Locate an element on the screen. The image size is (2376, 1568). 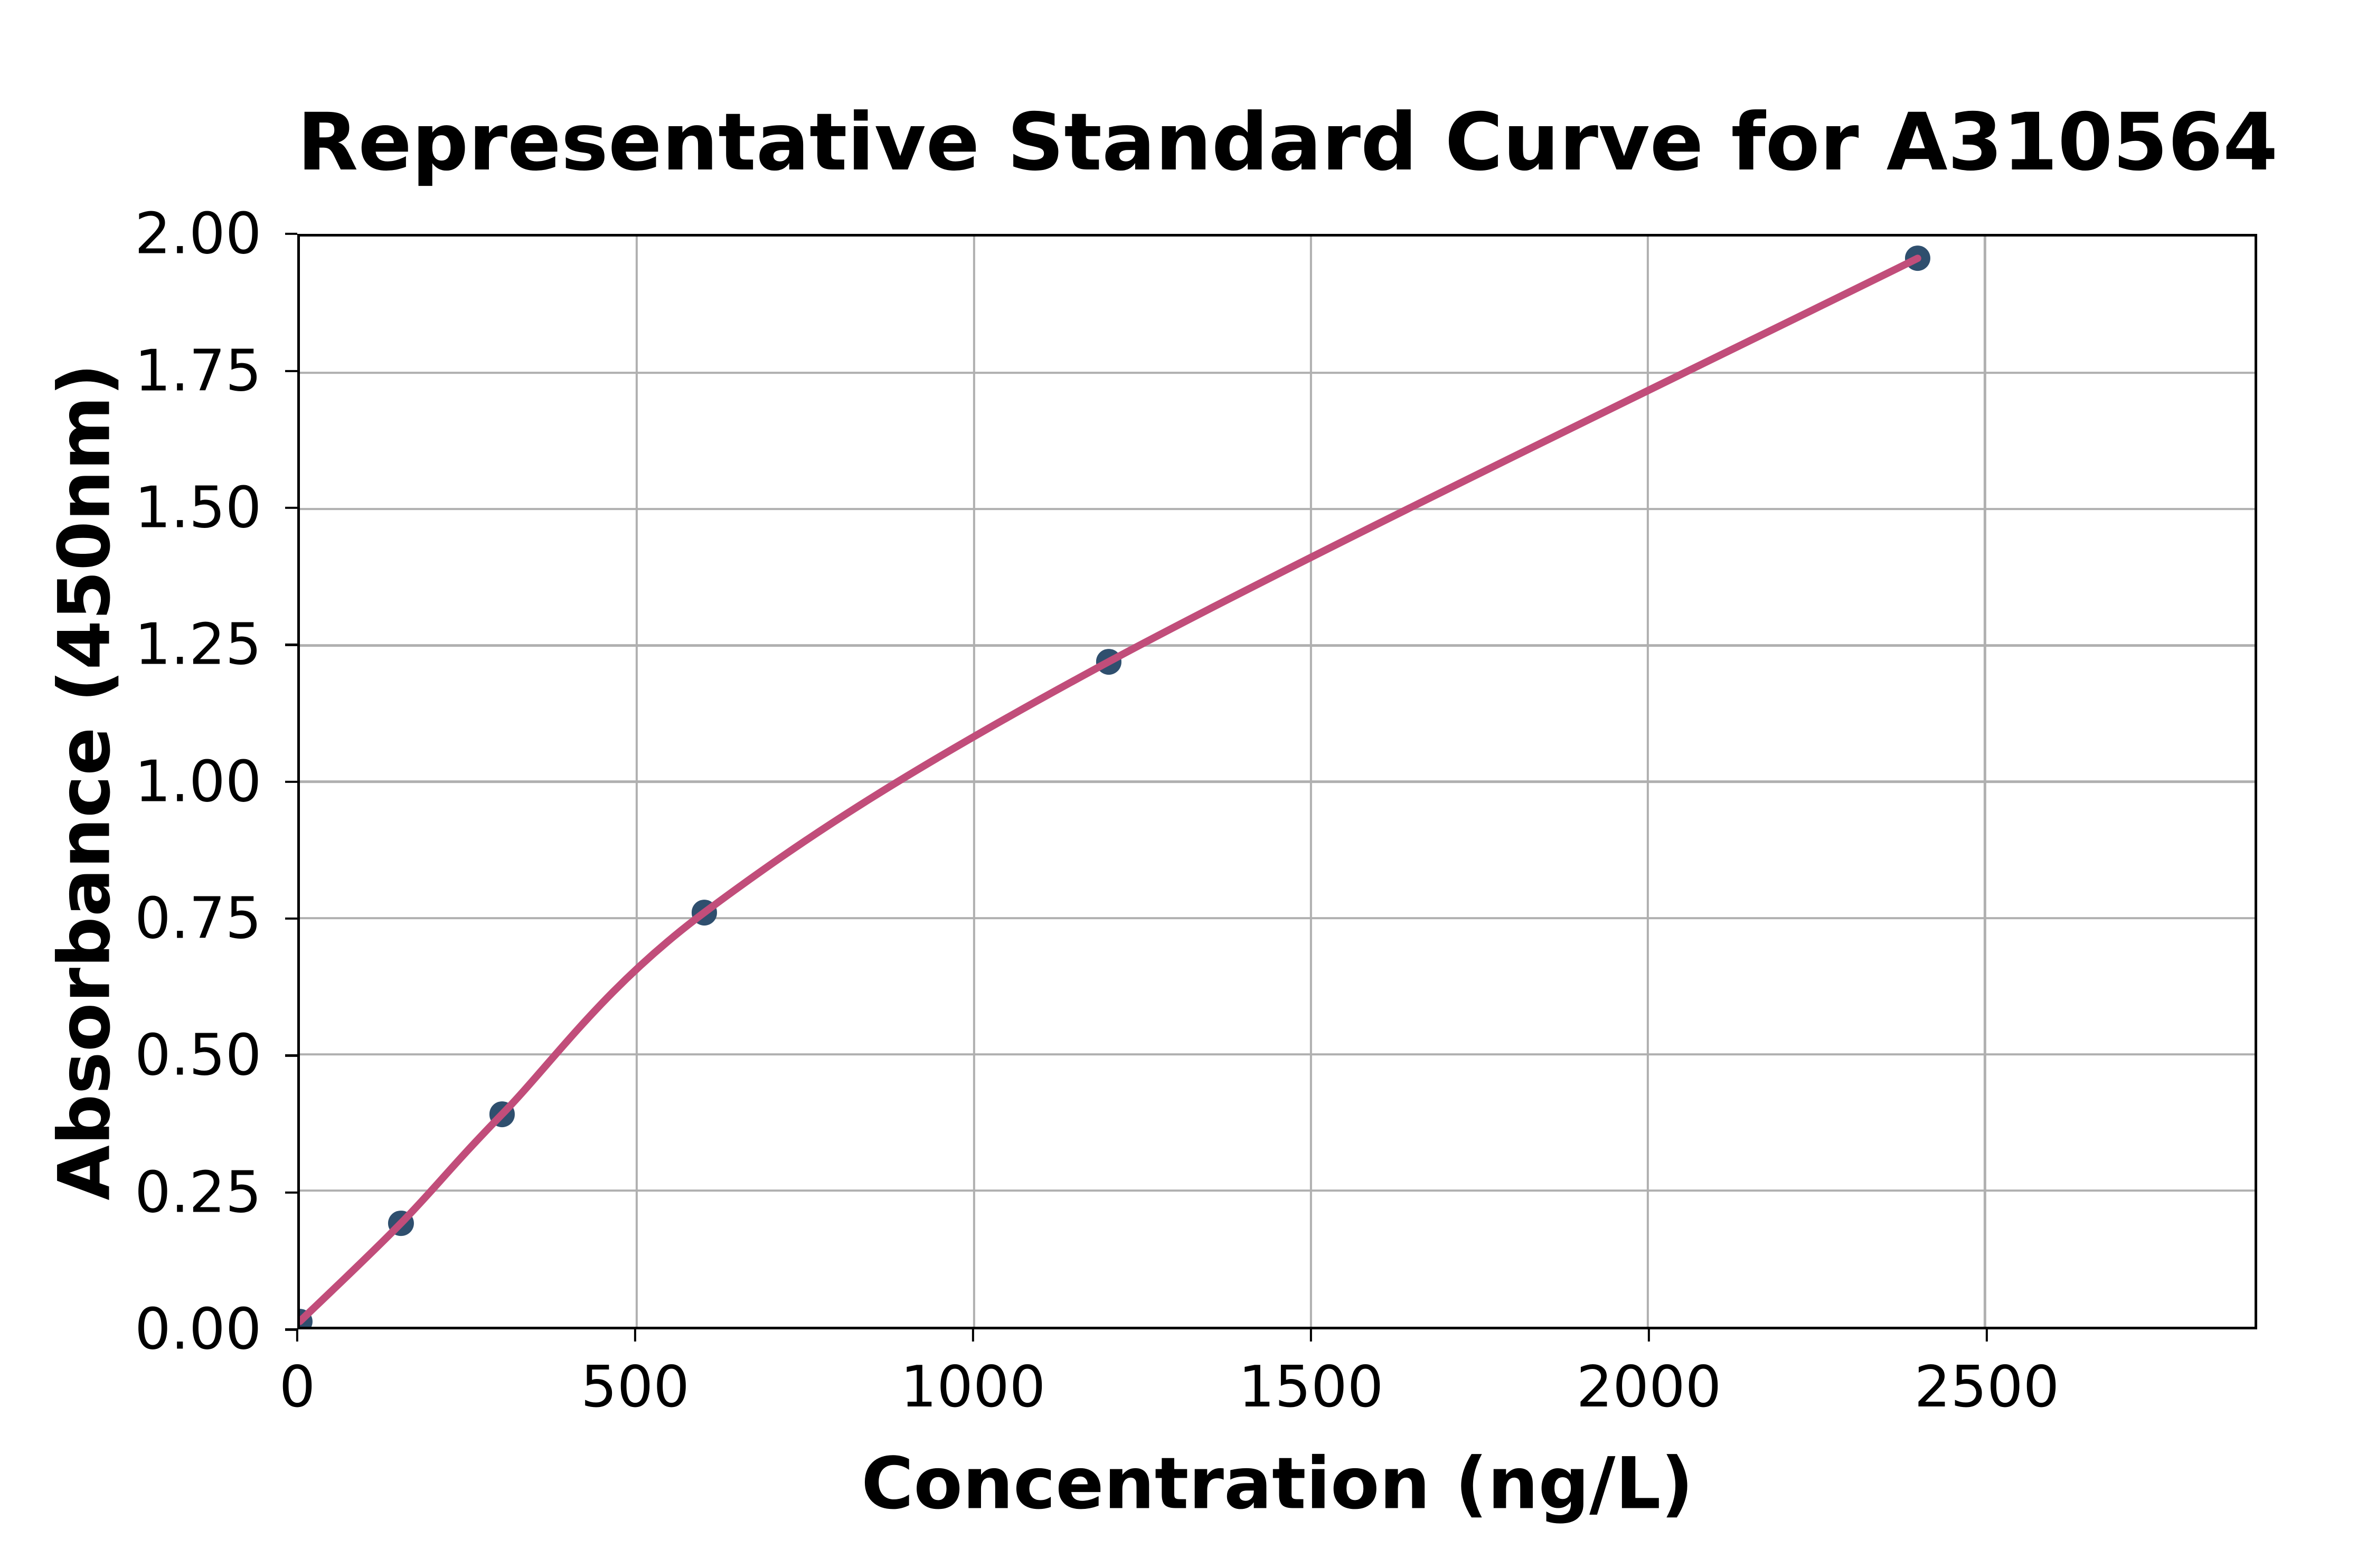
x-tick-label: 2000 is located at coordinates (1649, 1387).